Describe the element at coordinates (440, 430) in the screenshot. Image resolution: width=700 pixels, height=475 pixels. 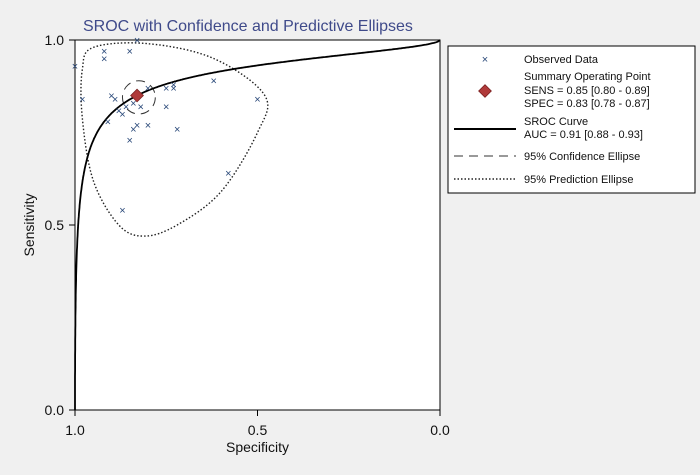
I see `x-tick-label: 0.0` at that location.